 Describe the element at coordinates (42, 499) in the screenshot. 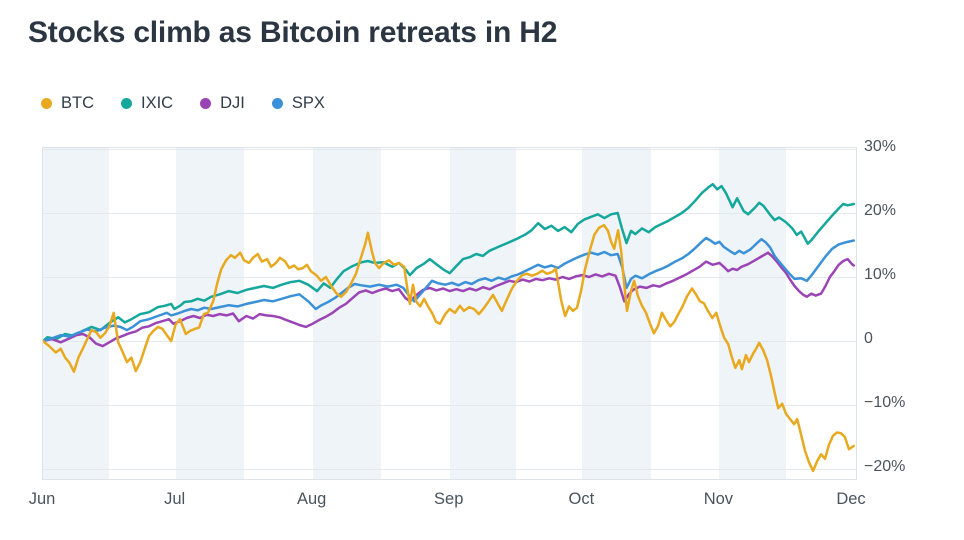

I see `x-axis-label: Jun` at that location.